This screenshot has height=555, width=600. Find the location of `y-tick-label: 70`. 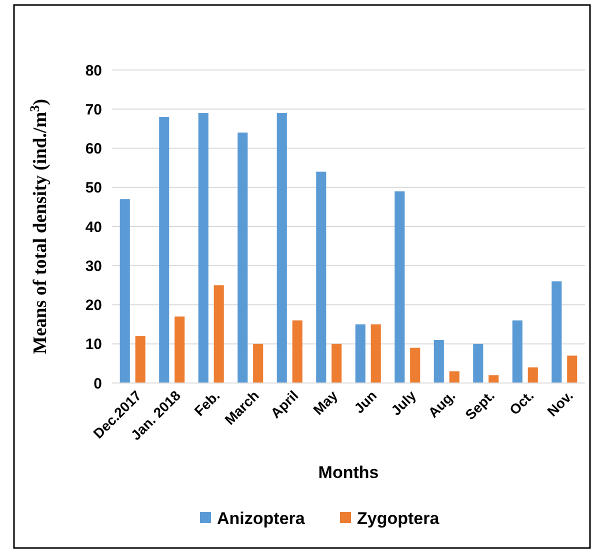

y-tick-label: 70 is located at coordinates (93, 109).